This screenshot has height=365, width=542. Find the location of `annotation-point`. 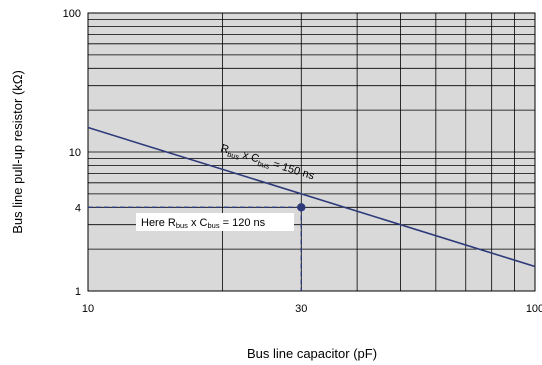

annotation-point is located at coordinates (301, 207).